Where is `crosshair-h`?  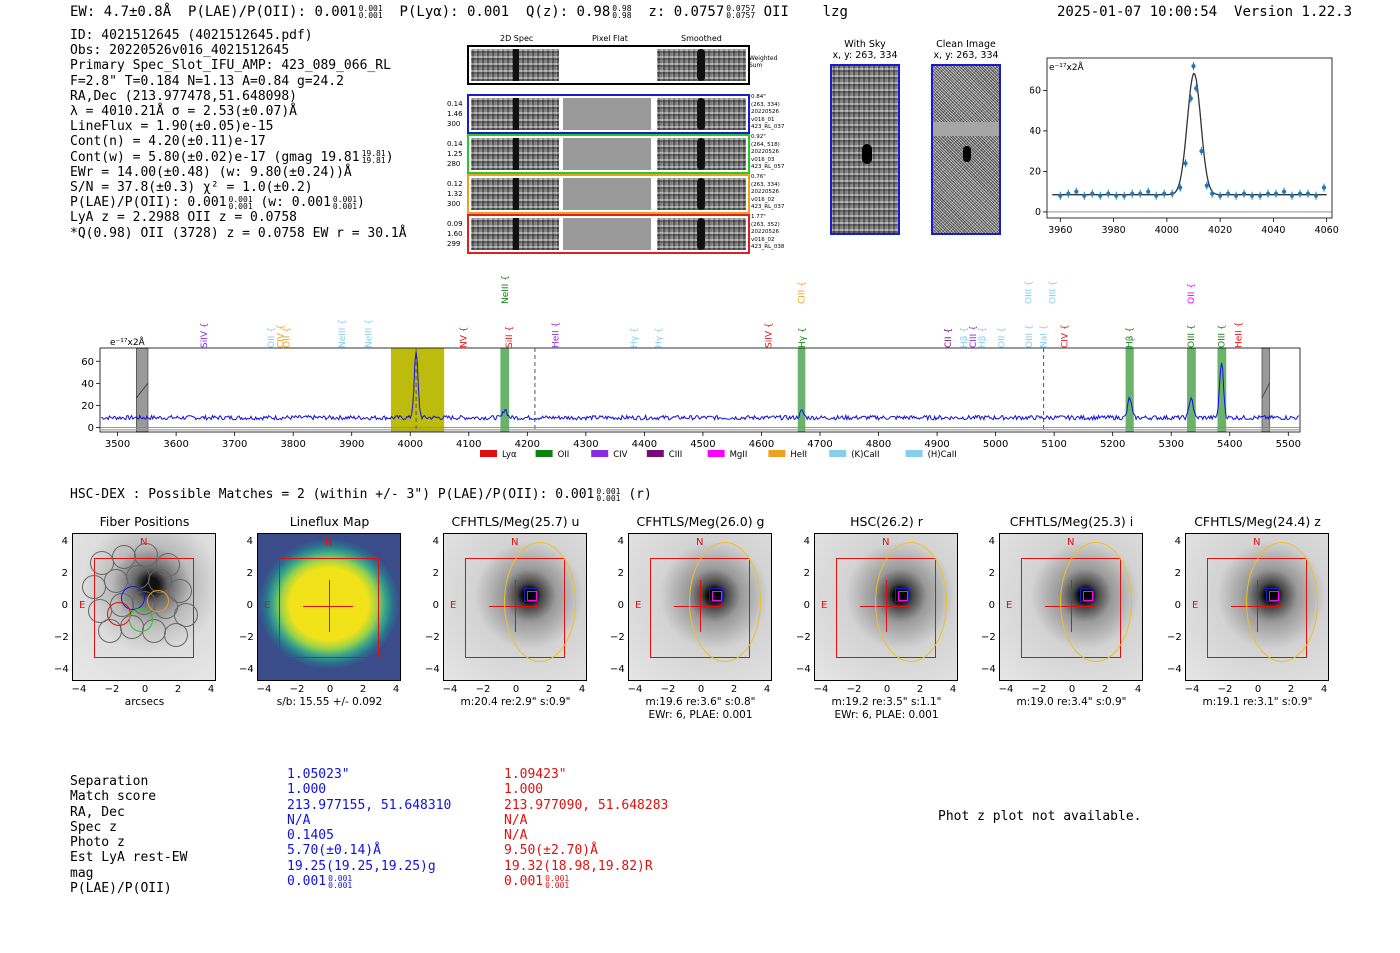 crosshair-h is located at coordinates (328, 606).